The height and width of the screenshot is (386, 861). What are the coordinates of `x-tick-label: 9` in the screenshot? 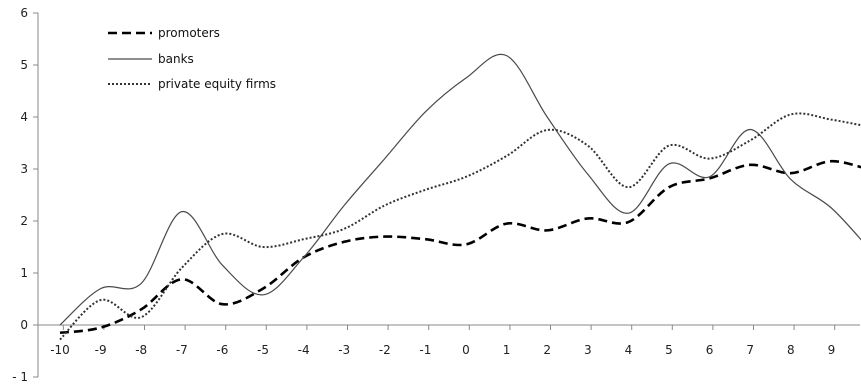 It's located at (832, 350).